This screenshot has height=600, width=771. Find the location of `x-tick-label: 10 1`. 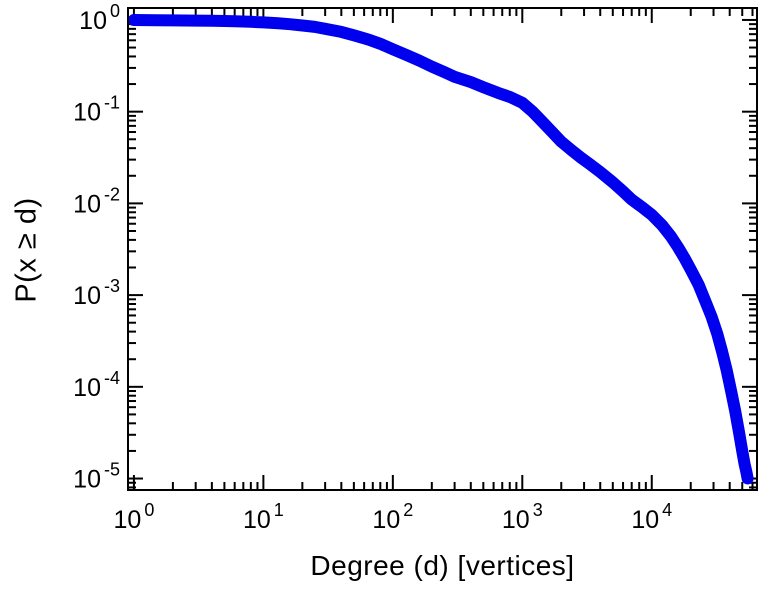

x-tick-label: 10 1 is located at coordinates (263, 517).